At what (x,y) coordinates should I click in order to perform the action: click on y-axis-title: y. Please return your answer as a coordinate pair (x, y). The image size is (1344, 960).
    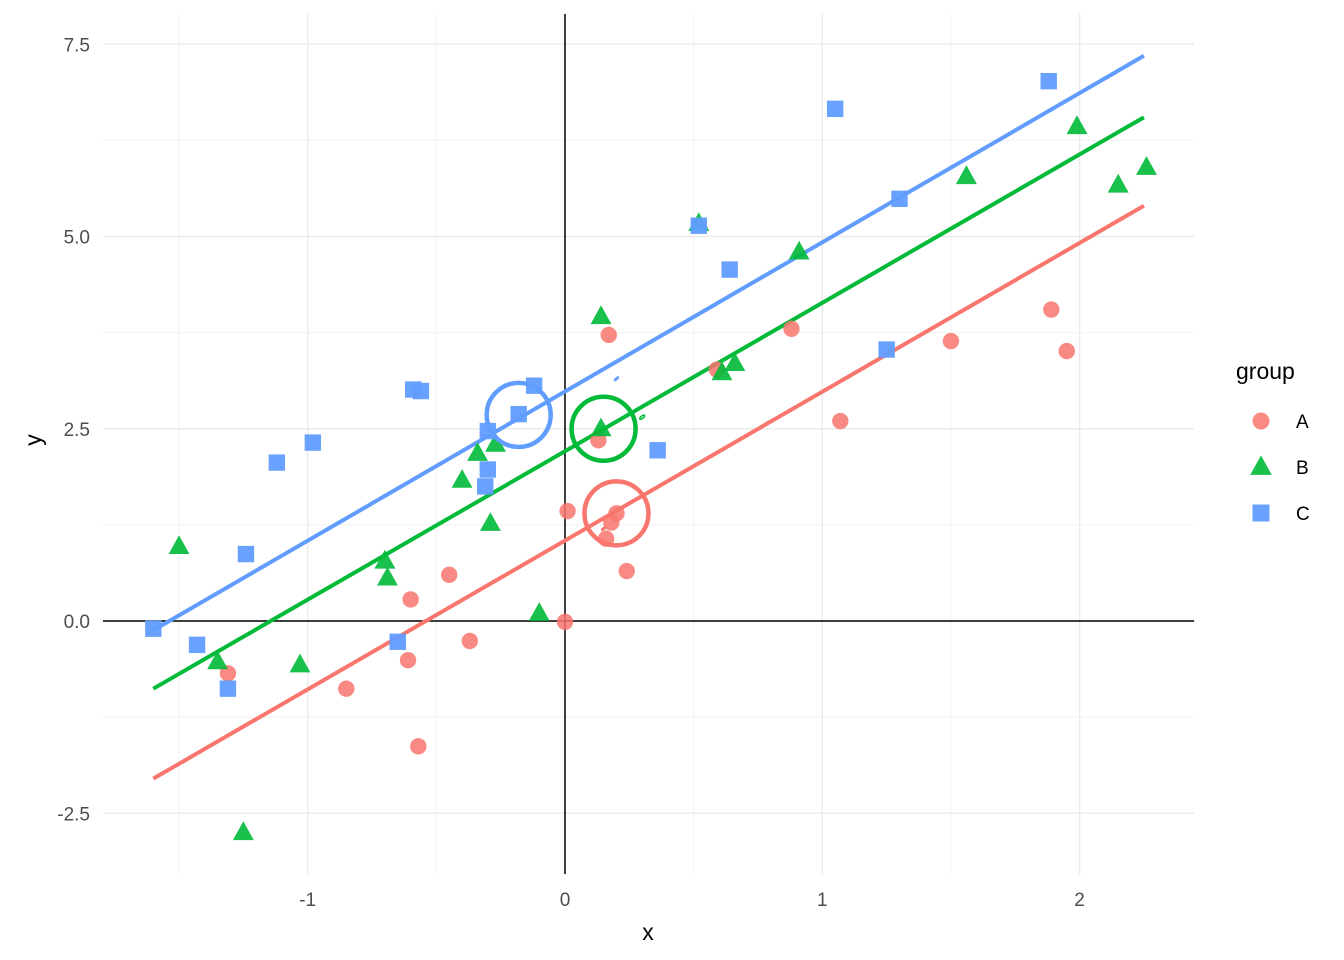
    Looking at the image, I should click on (33, 440).